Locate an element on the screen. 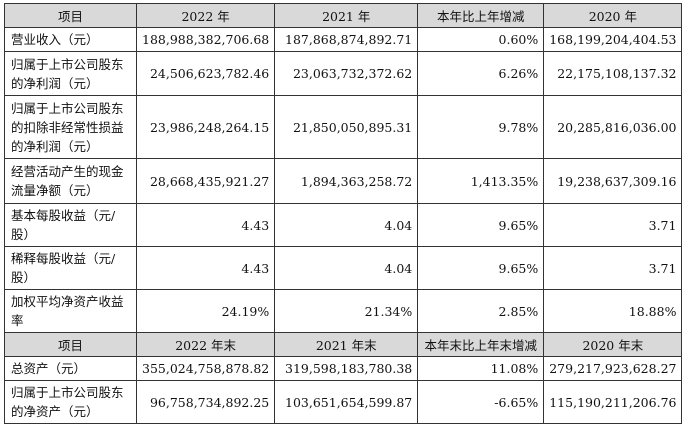 The width and height of the screenshot is (700, 424). table-cell: 188,988,382,706.68 is located at coordinates (205, 39).